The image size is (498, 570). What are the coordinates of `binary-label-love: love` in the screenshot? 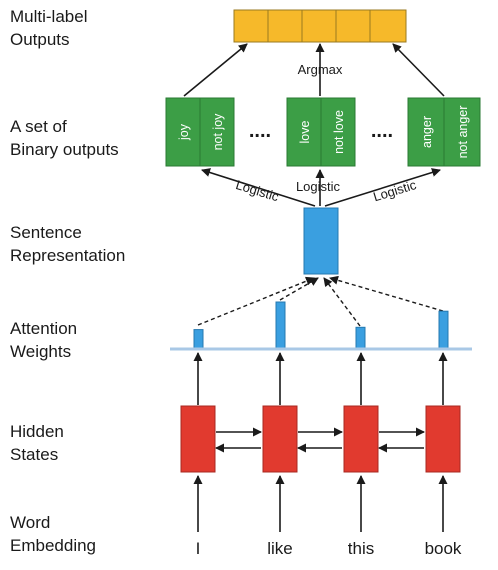 It's located at (305, 131).